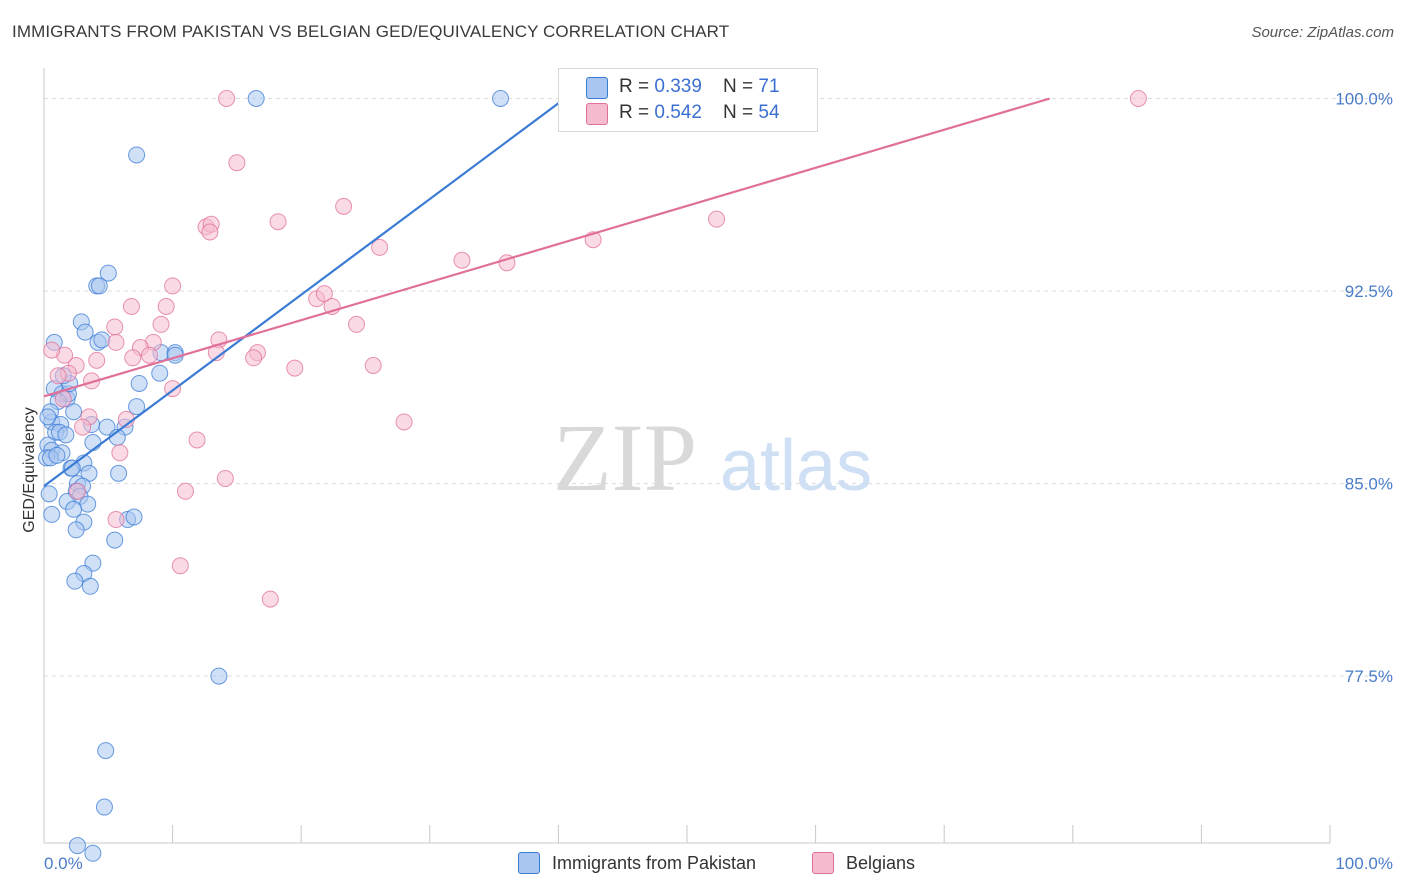  I want to click on legend-r-value: 0.542, so click(678, 112).